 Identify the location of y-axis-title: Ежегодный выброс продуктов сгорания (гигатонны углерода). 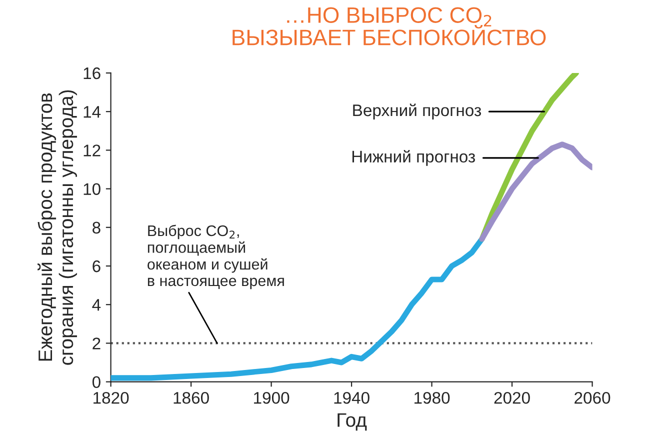
(57, 227).